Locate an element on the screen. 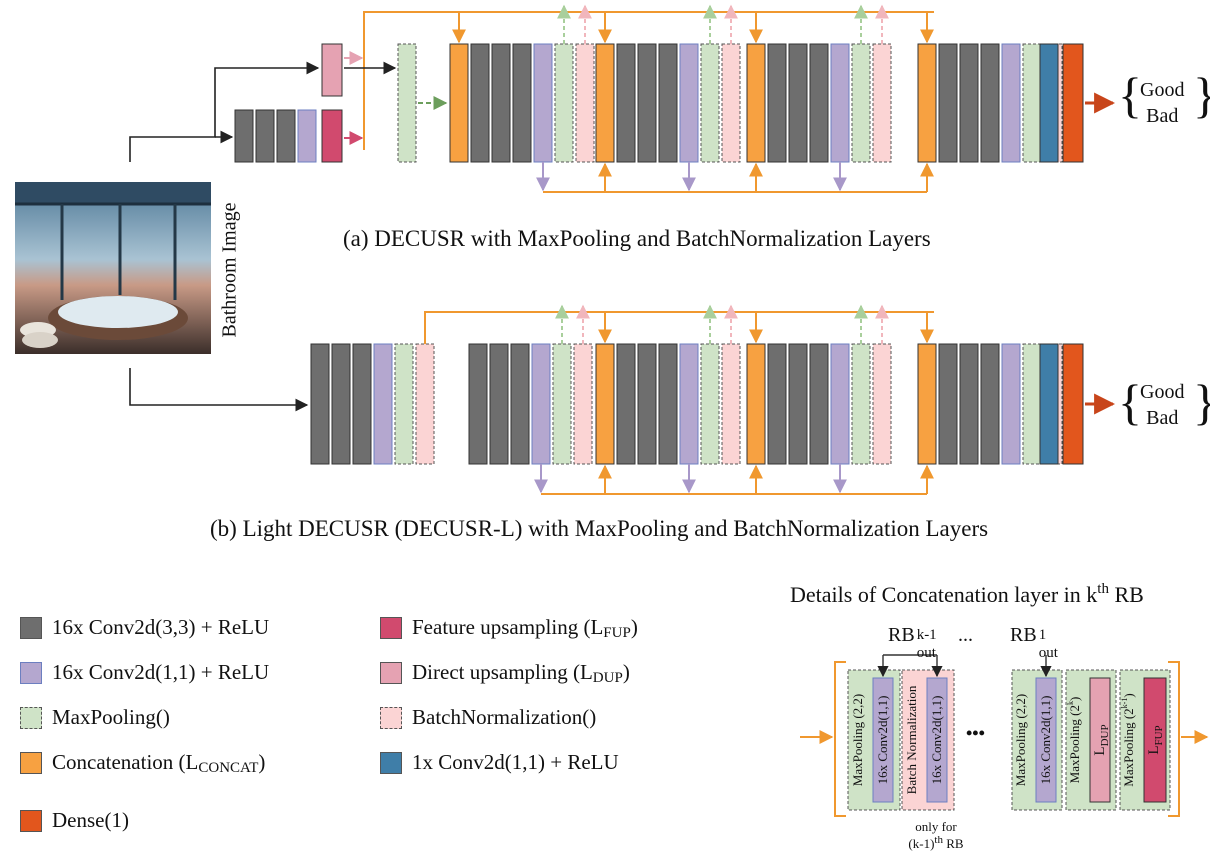 This screenshot has width=1210, height=861. maxpool-2k-1-label: MaxPooling (2k-1) is located at coordinates (1128, 739).